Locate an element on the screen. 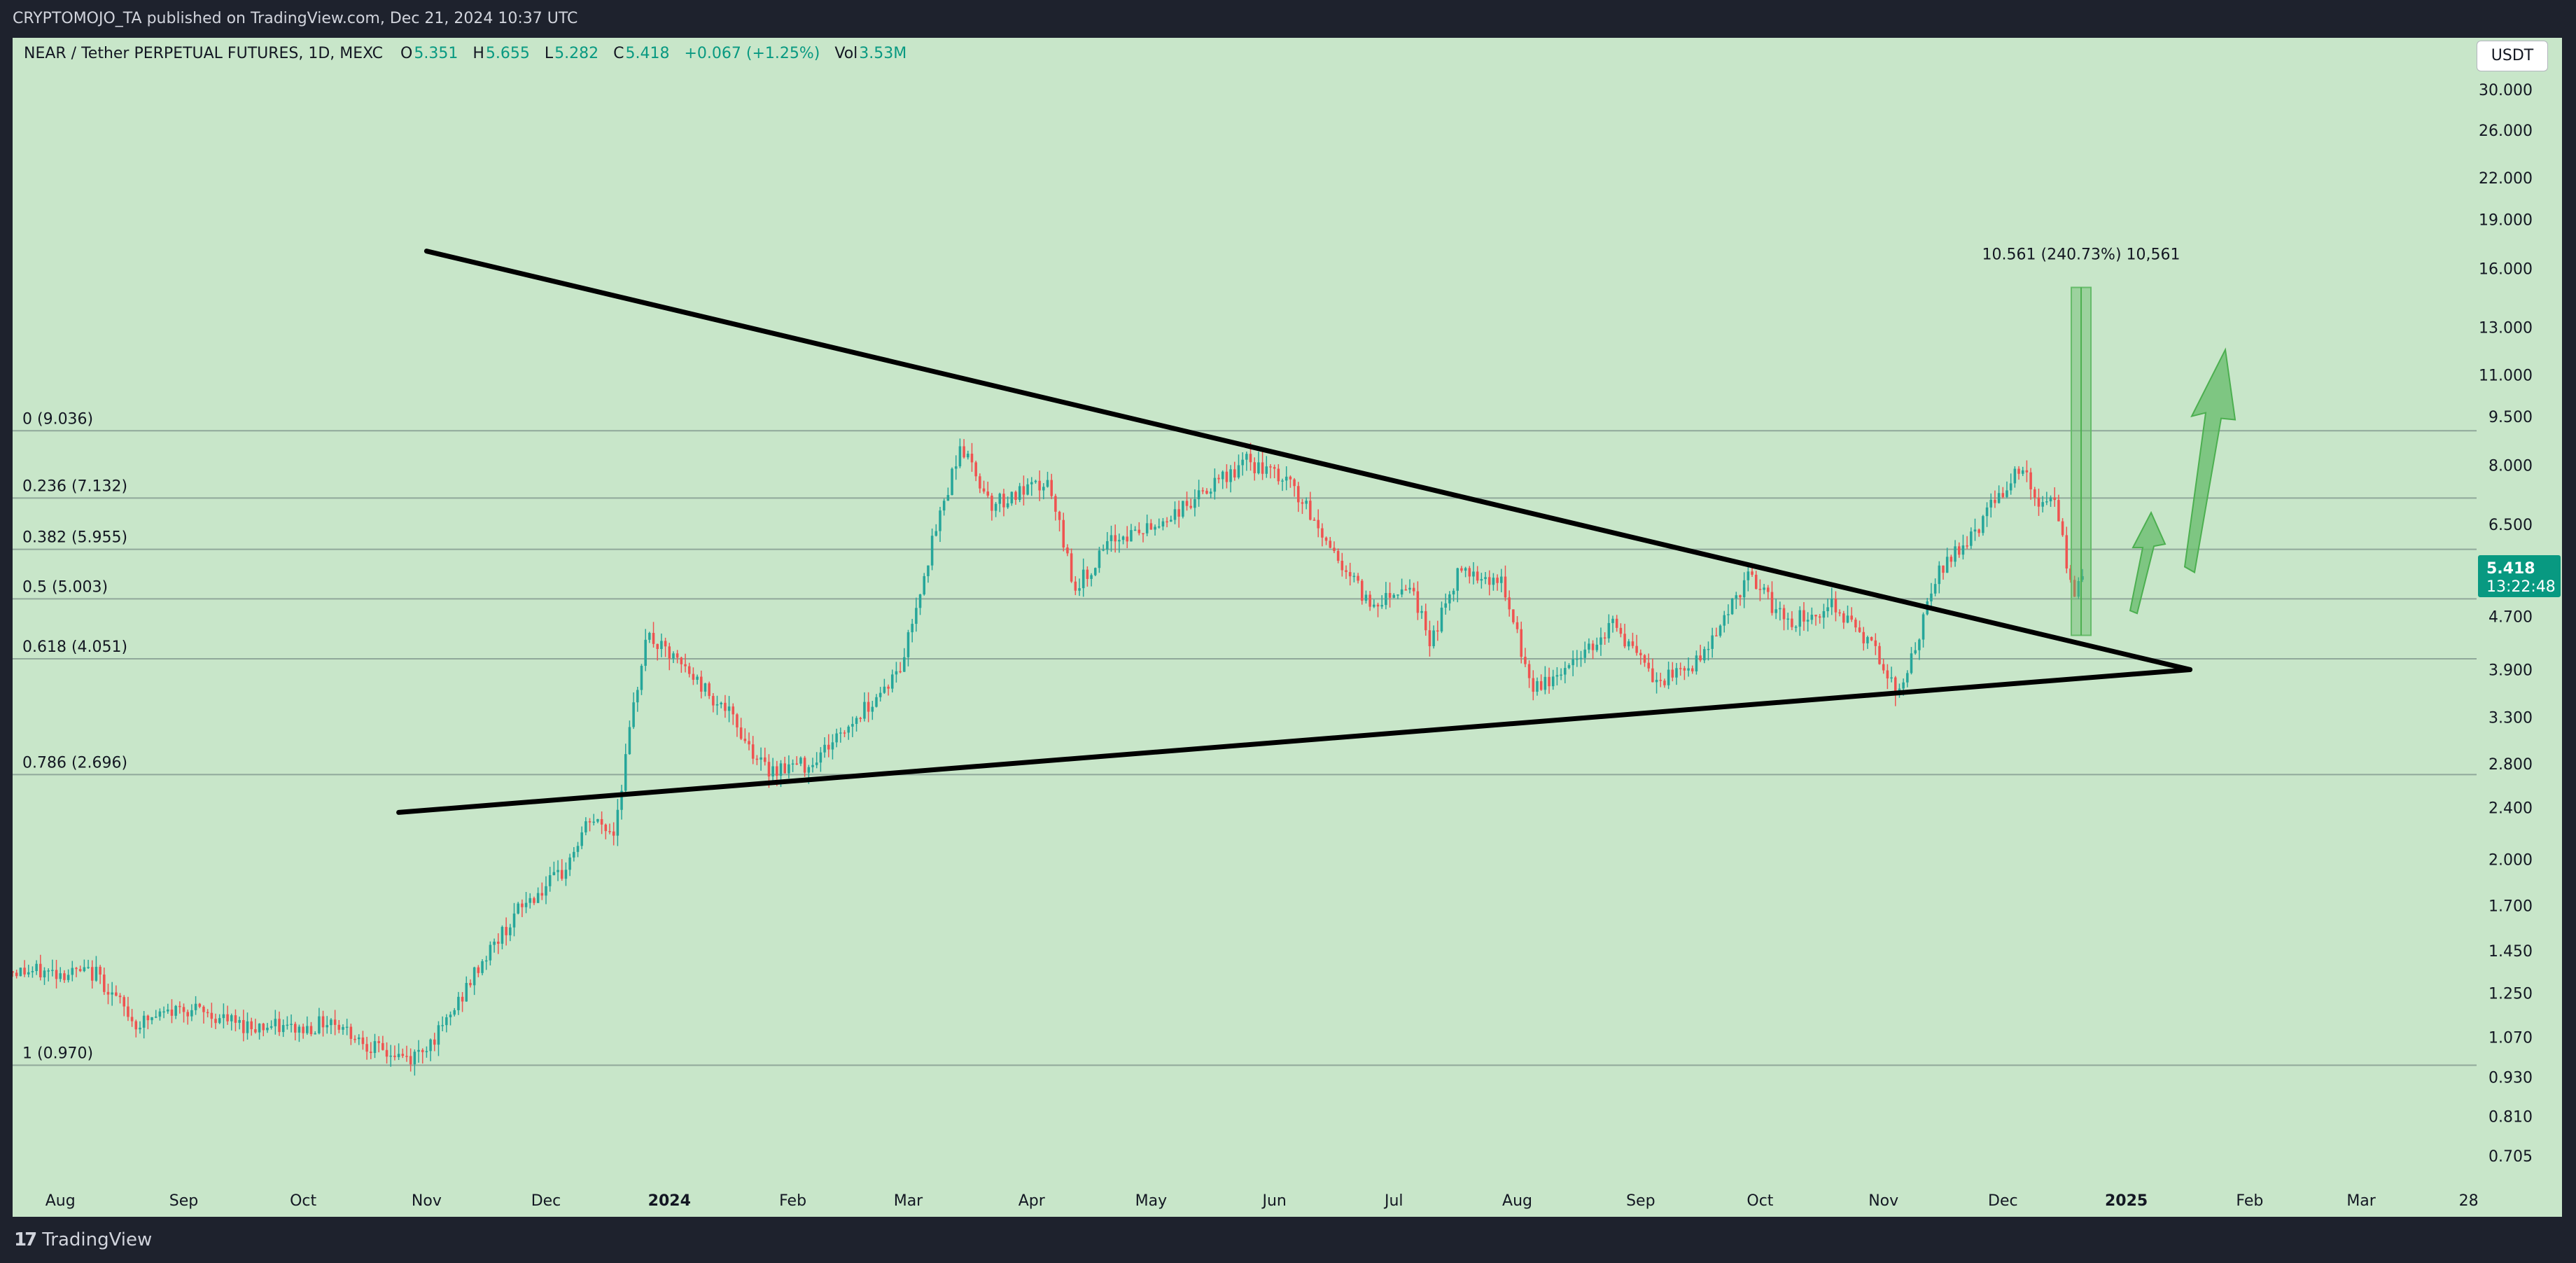 This screenshot has height=1263, width=2576. x-tick-label: Mar is located at coordinates (2361, 1201).